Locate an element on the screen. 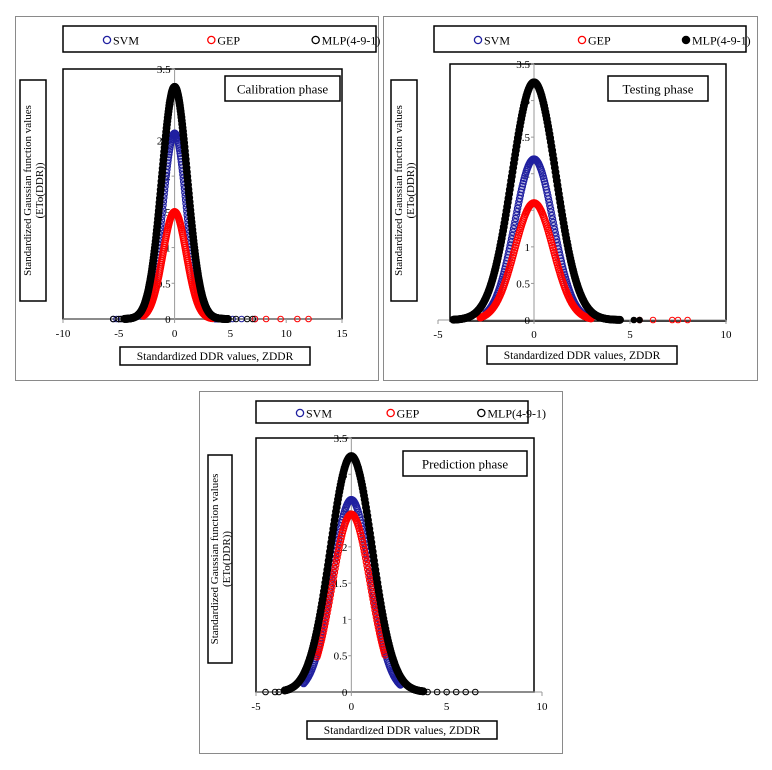 The image size is (772, 770). phase-title: Testing phase is located at coordinates (658, 89).